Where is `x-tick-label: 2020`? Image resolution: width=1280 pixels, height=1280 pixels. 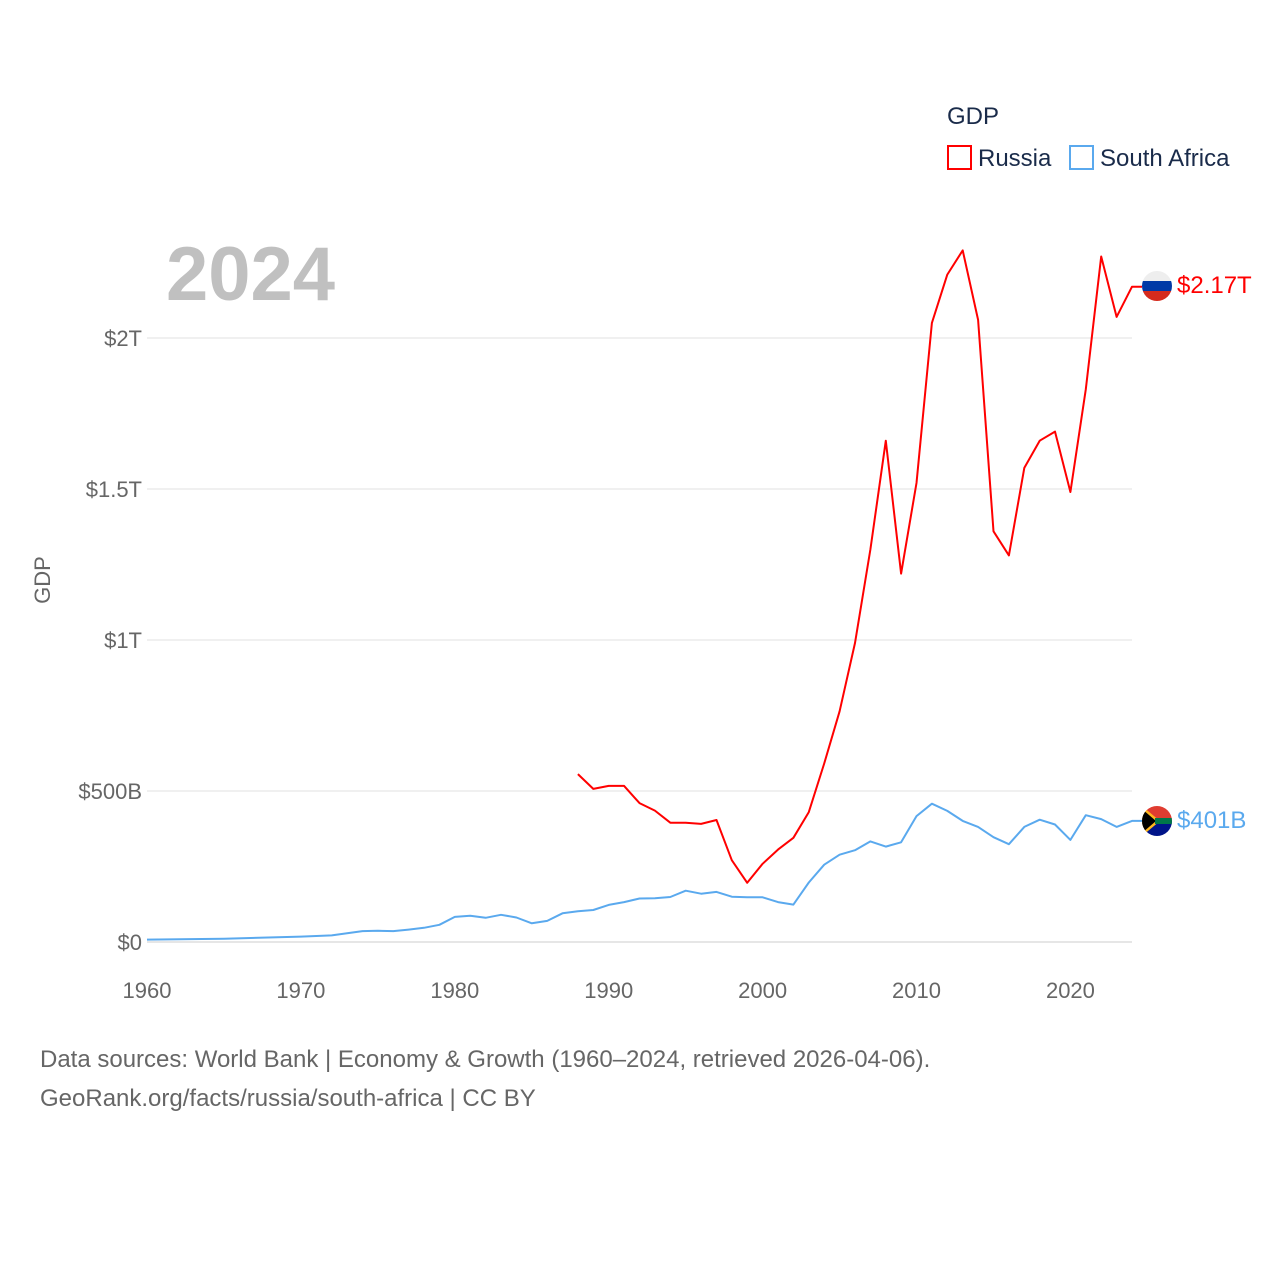 x-tick-label: 2020 is located at coordinates (1070, 990).